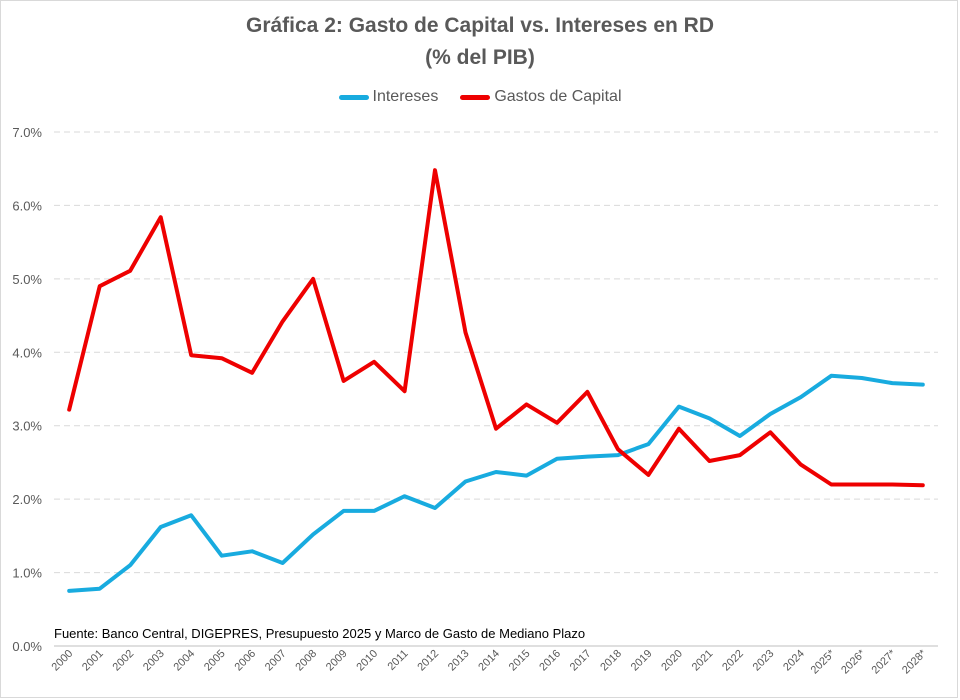  I want to click on chart-subtitle: (% del PIB), so click(480, 57).